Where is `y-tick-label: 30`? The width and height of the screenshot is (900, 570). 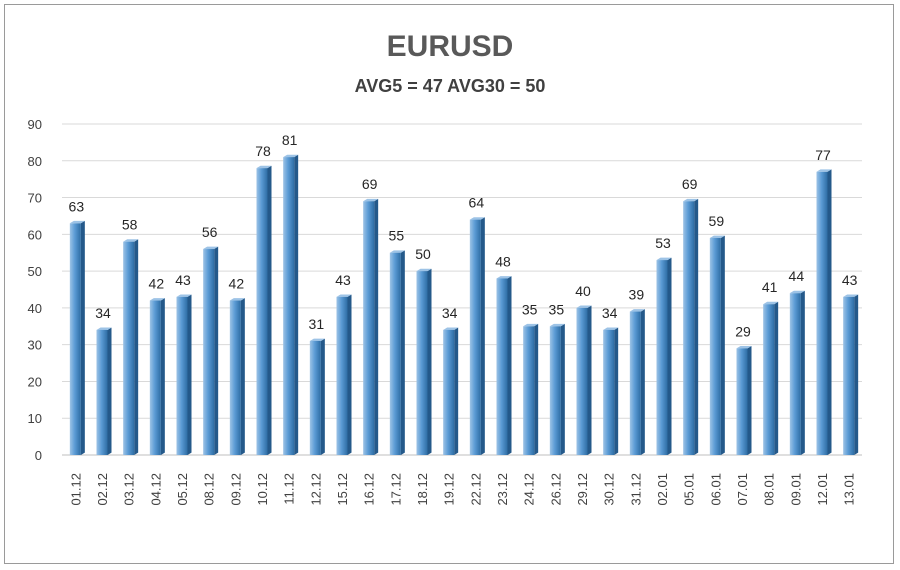
y-tick-label: 30 is located at coordinates (35, 345).